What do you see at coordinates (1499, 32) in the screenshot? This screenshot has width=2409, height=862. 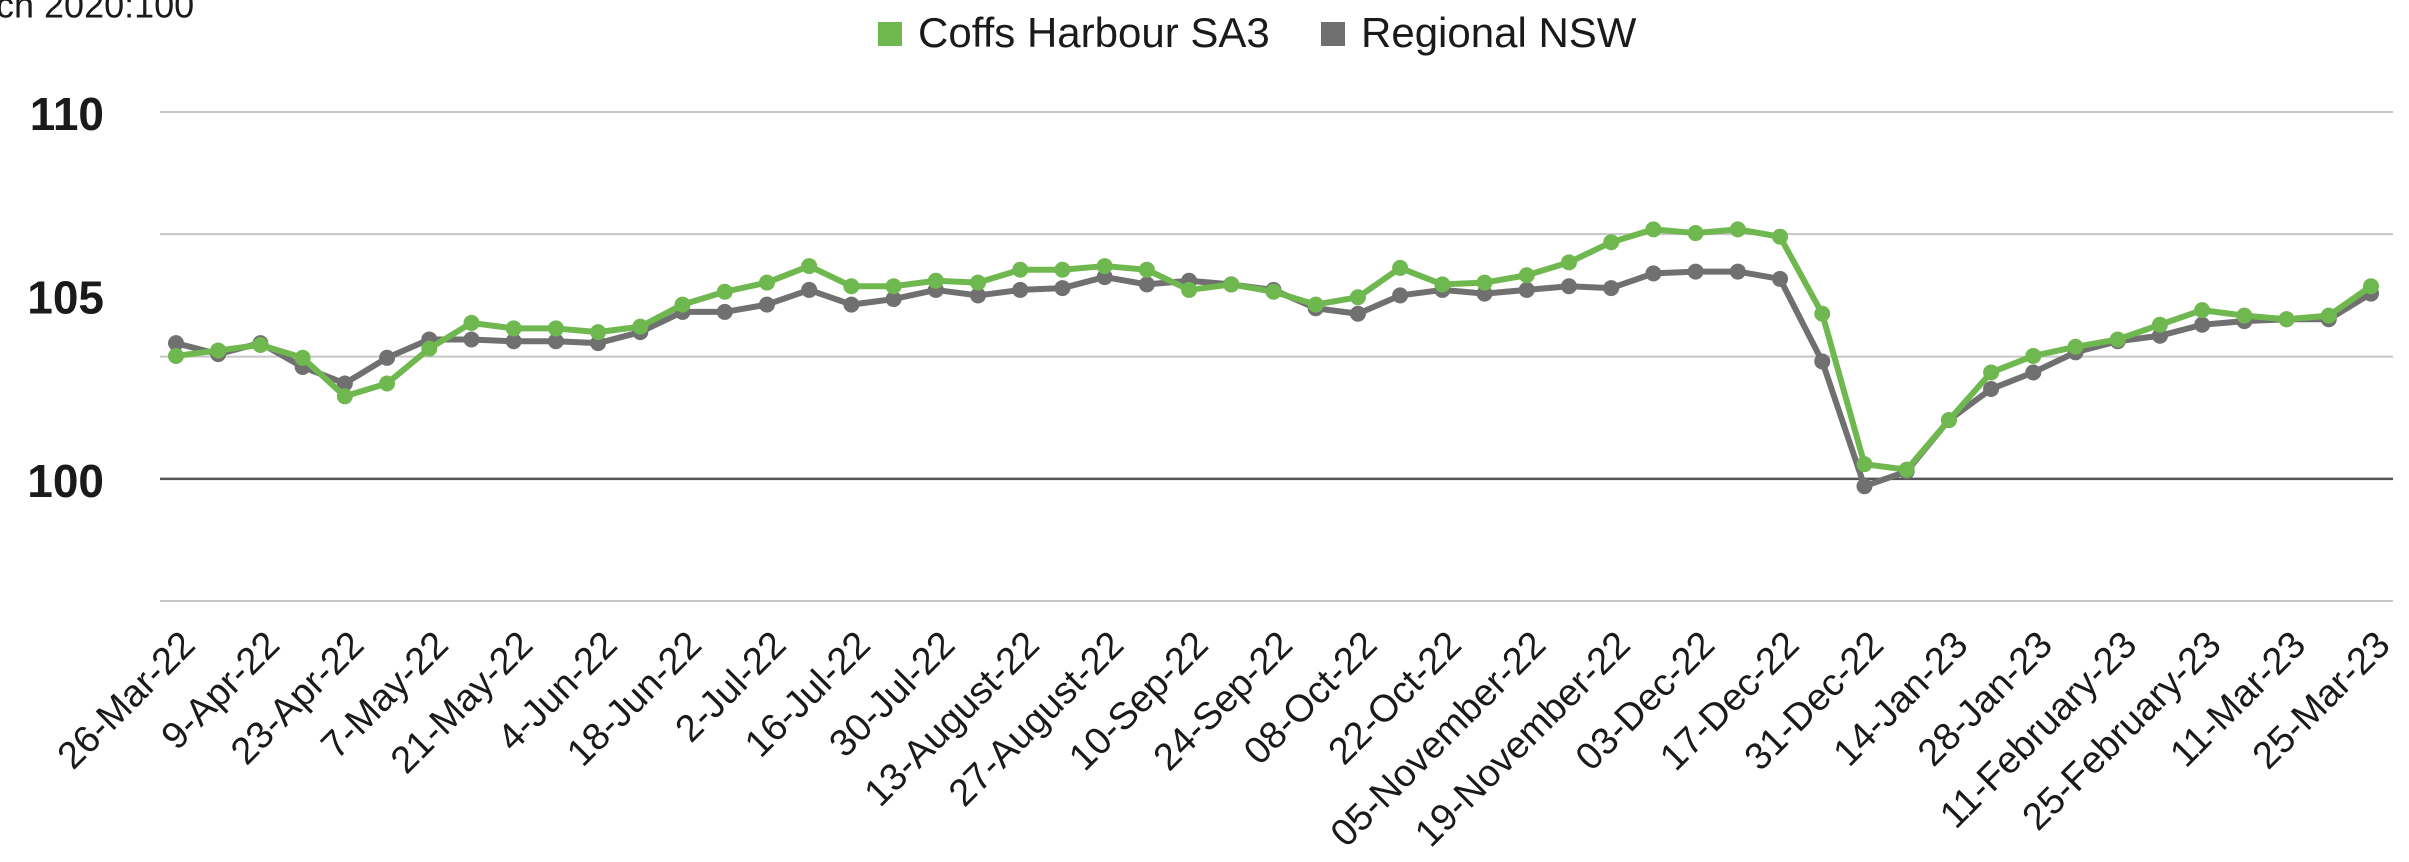 I see `legend-label: Regional NSW` at bounding box center [1499, 32].